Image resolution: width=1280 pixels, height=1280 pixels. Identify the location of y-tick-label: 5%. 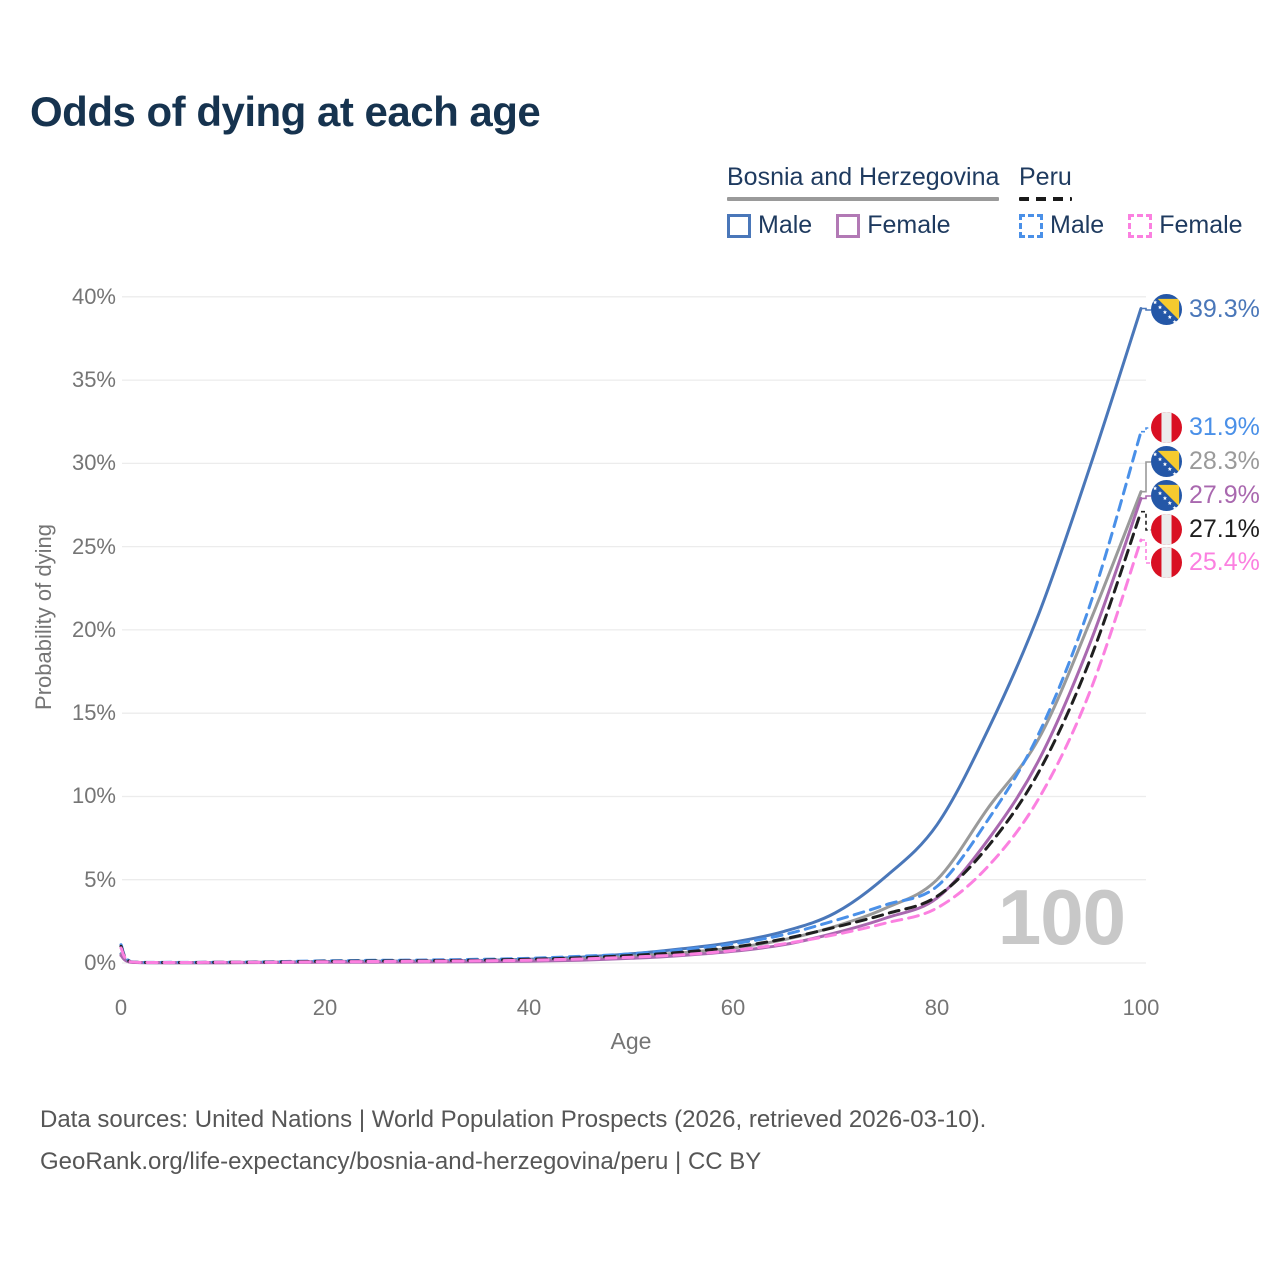
(100, 879).